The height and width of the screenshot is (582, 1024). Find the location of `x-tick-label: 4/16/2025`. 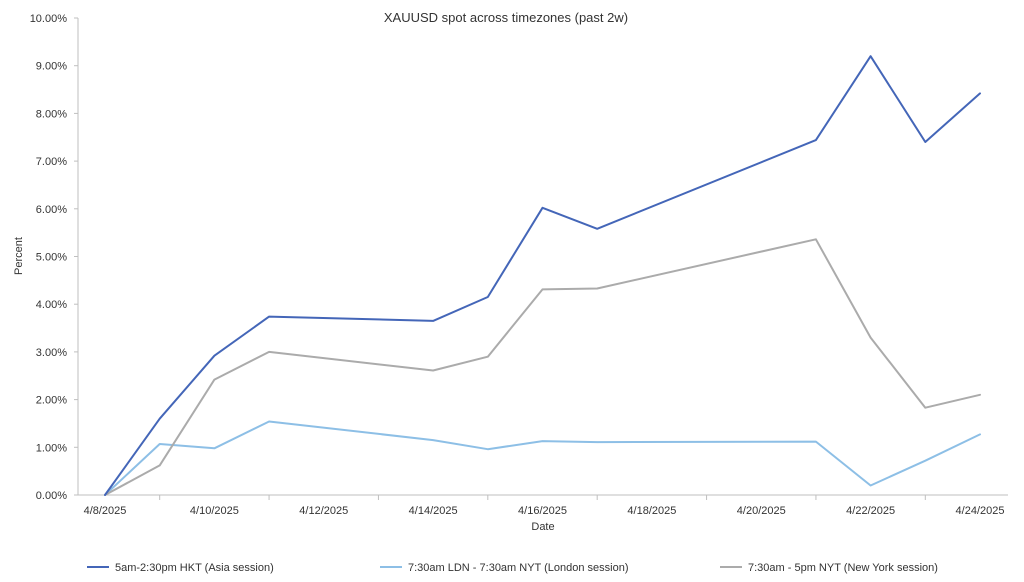

x-tick-label: 4/16/2025 is located at coordinates (542, 511).